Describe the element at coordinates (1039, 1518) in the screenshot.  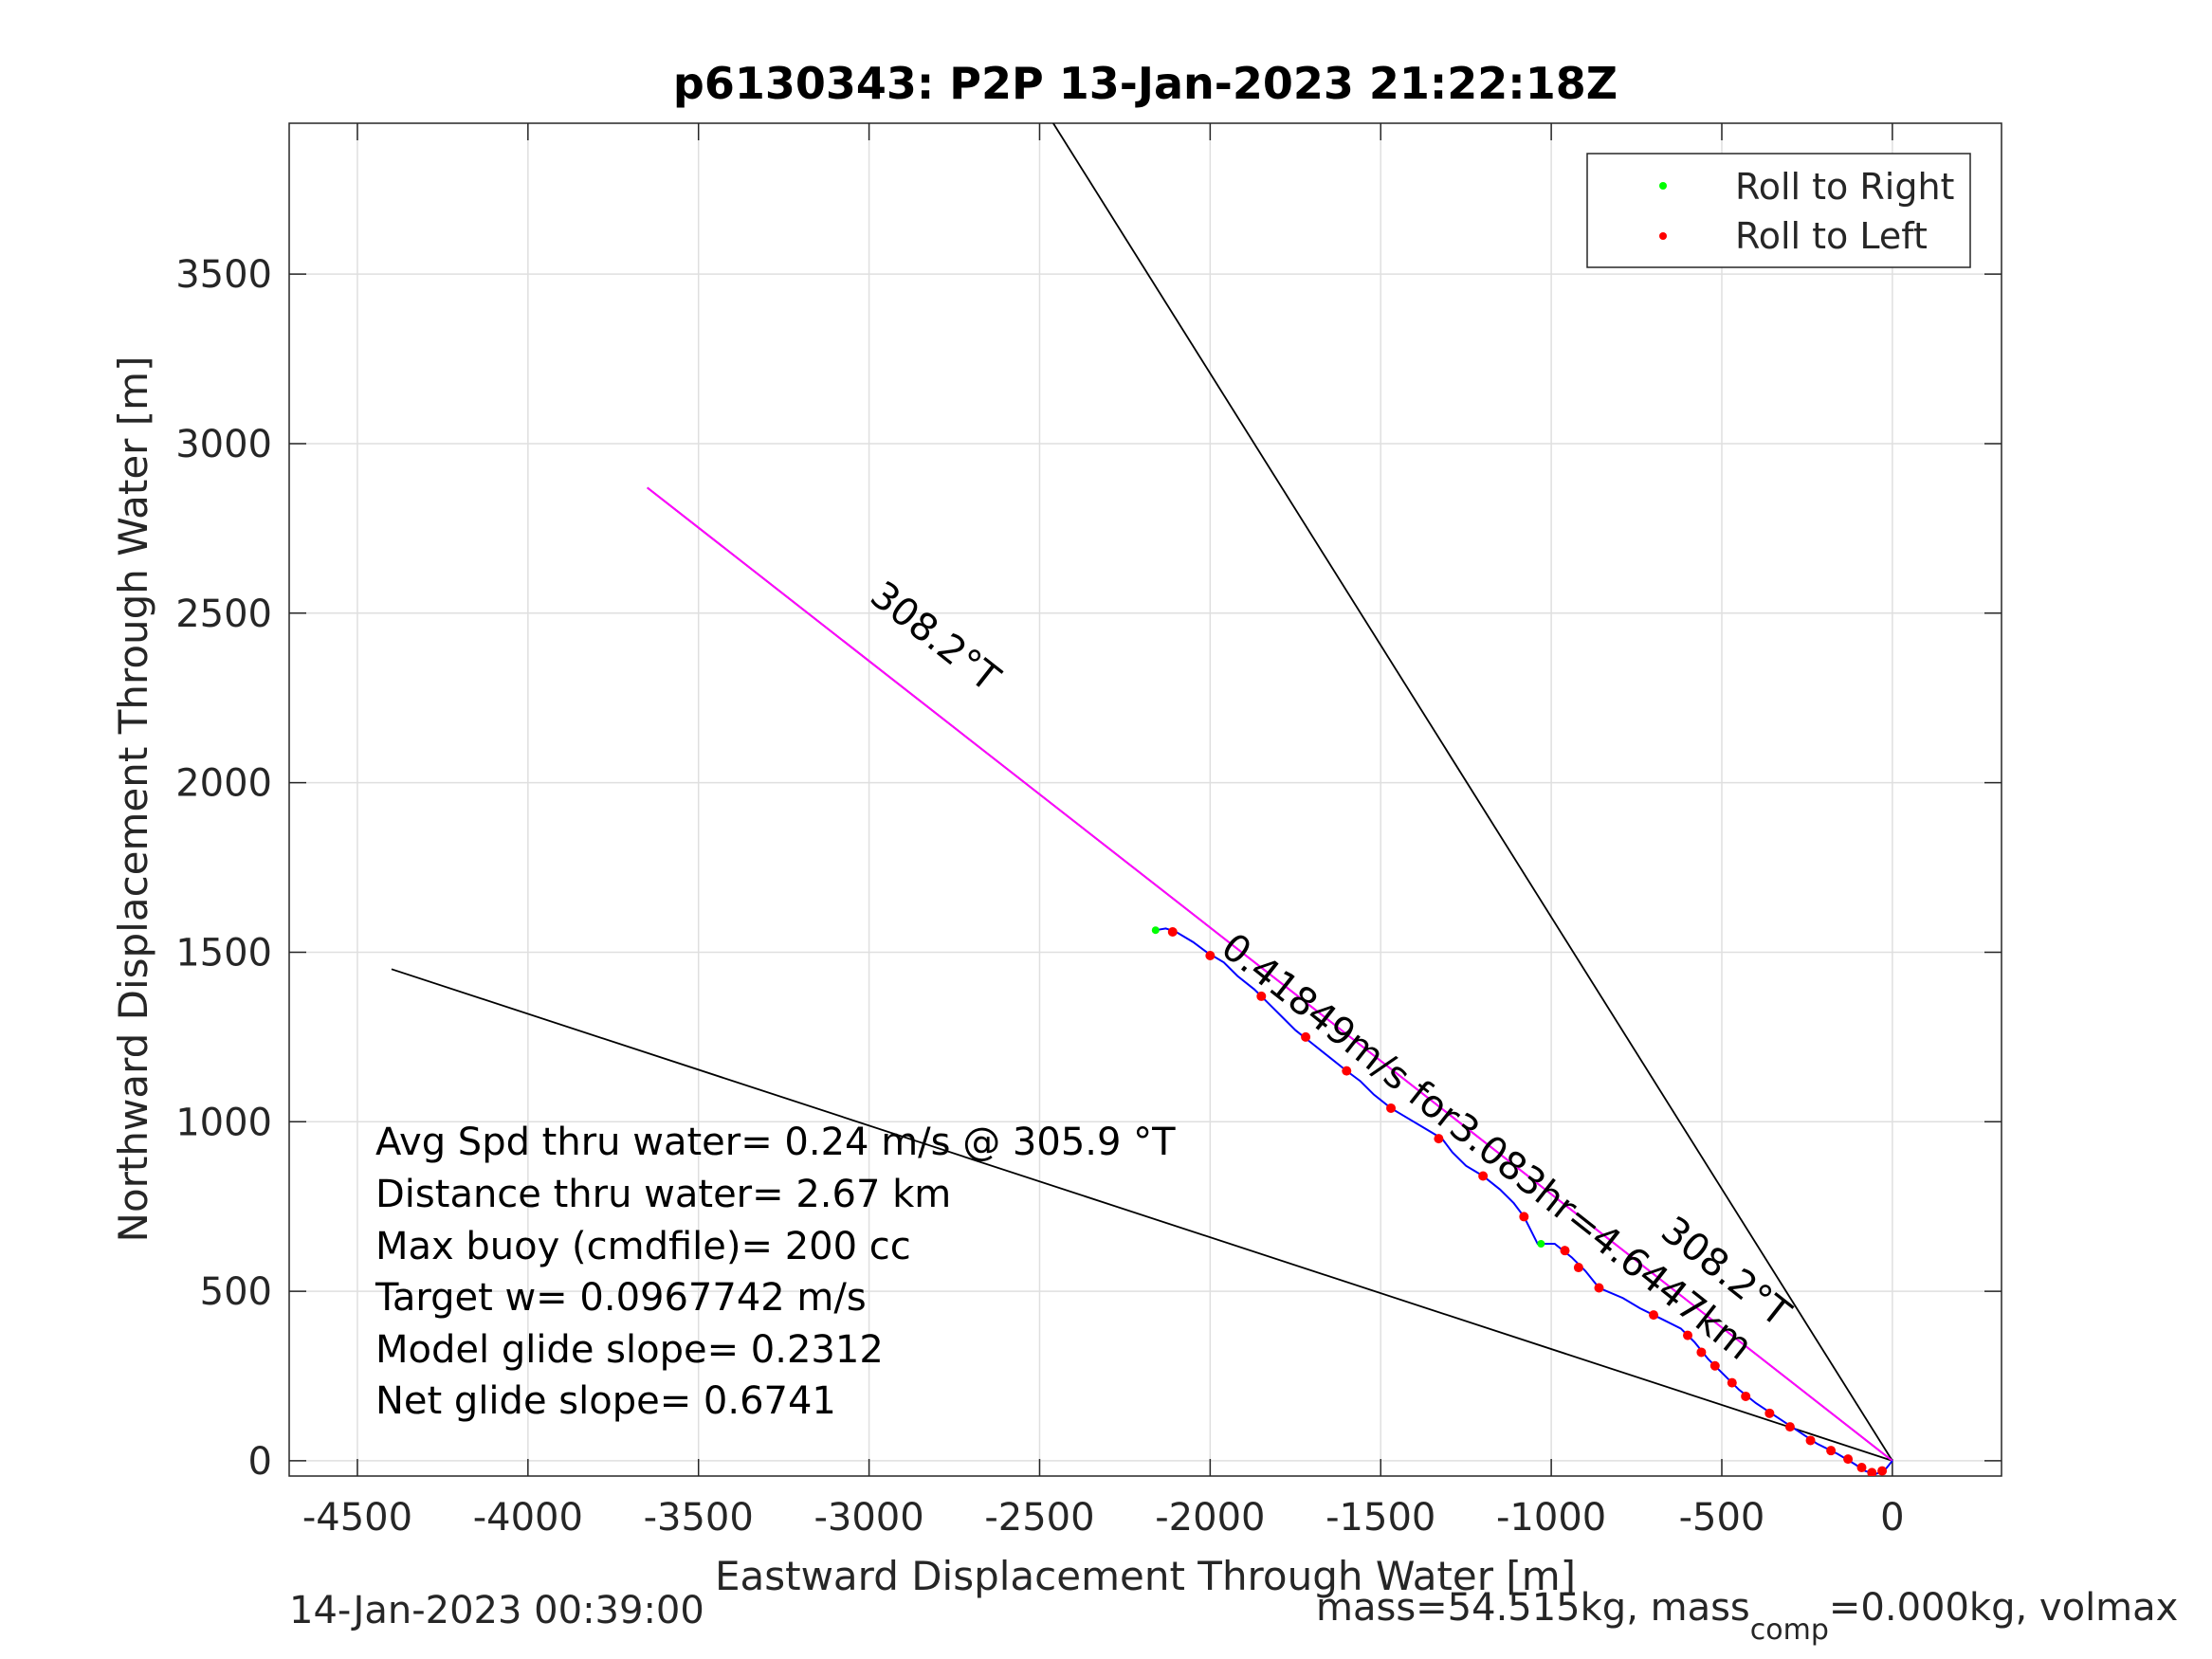
I see `x-tick-label: -2500` at that location.